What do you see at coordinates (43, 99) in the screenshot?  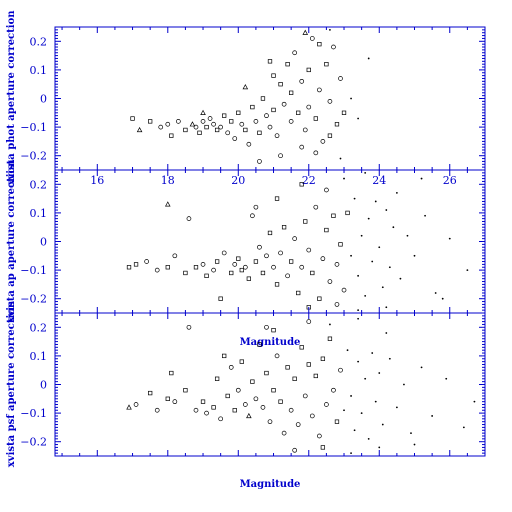 I see `y-tick-label: 0` at bounding box center [43, 99].